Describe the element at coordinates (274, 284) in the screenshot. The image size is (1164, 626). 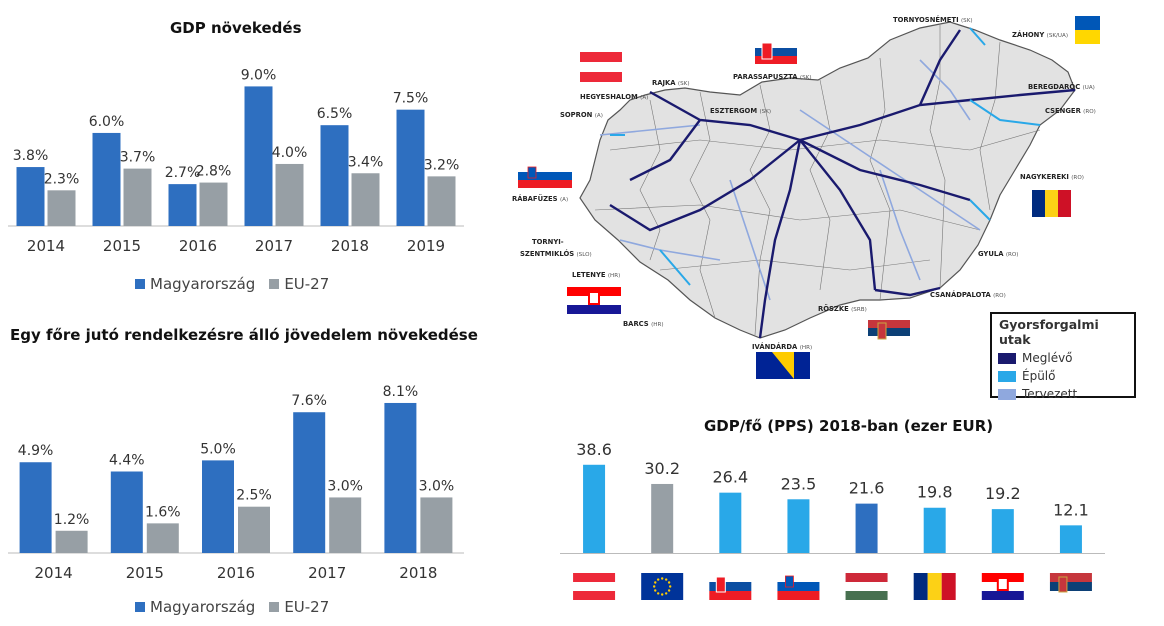
I see `legend-swatch-eu` at that location.